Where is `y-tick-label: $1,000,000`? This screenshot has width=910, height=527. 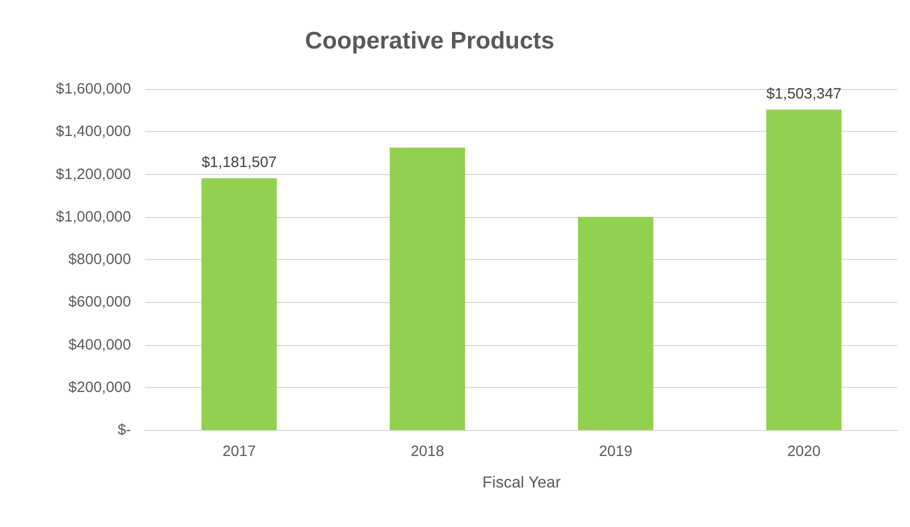
y-tick-label: $1,000,000 is located at coordinates (93, 217).